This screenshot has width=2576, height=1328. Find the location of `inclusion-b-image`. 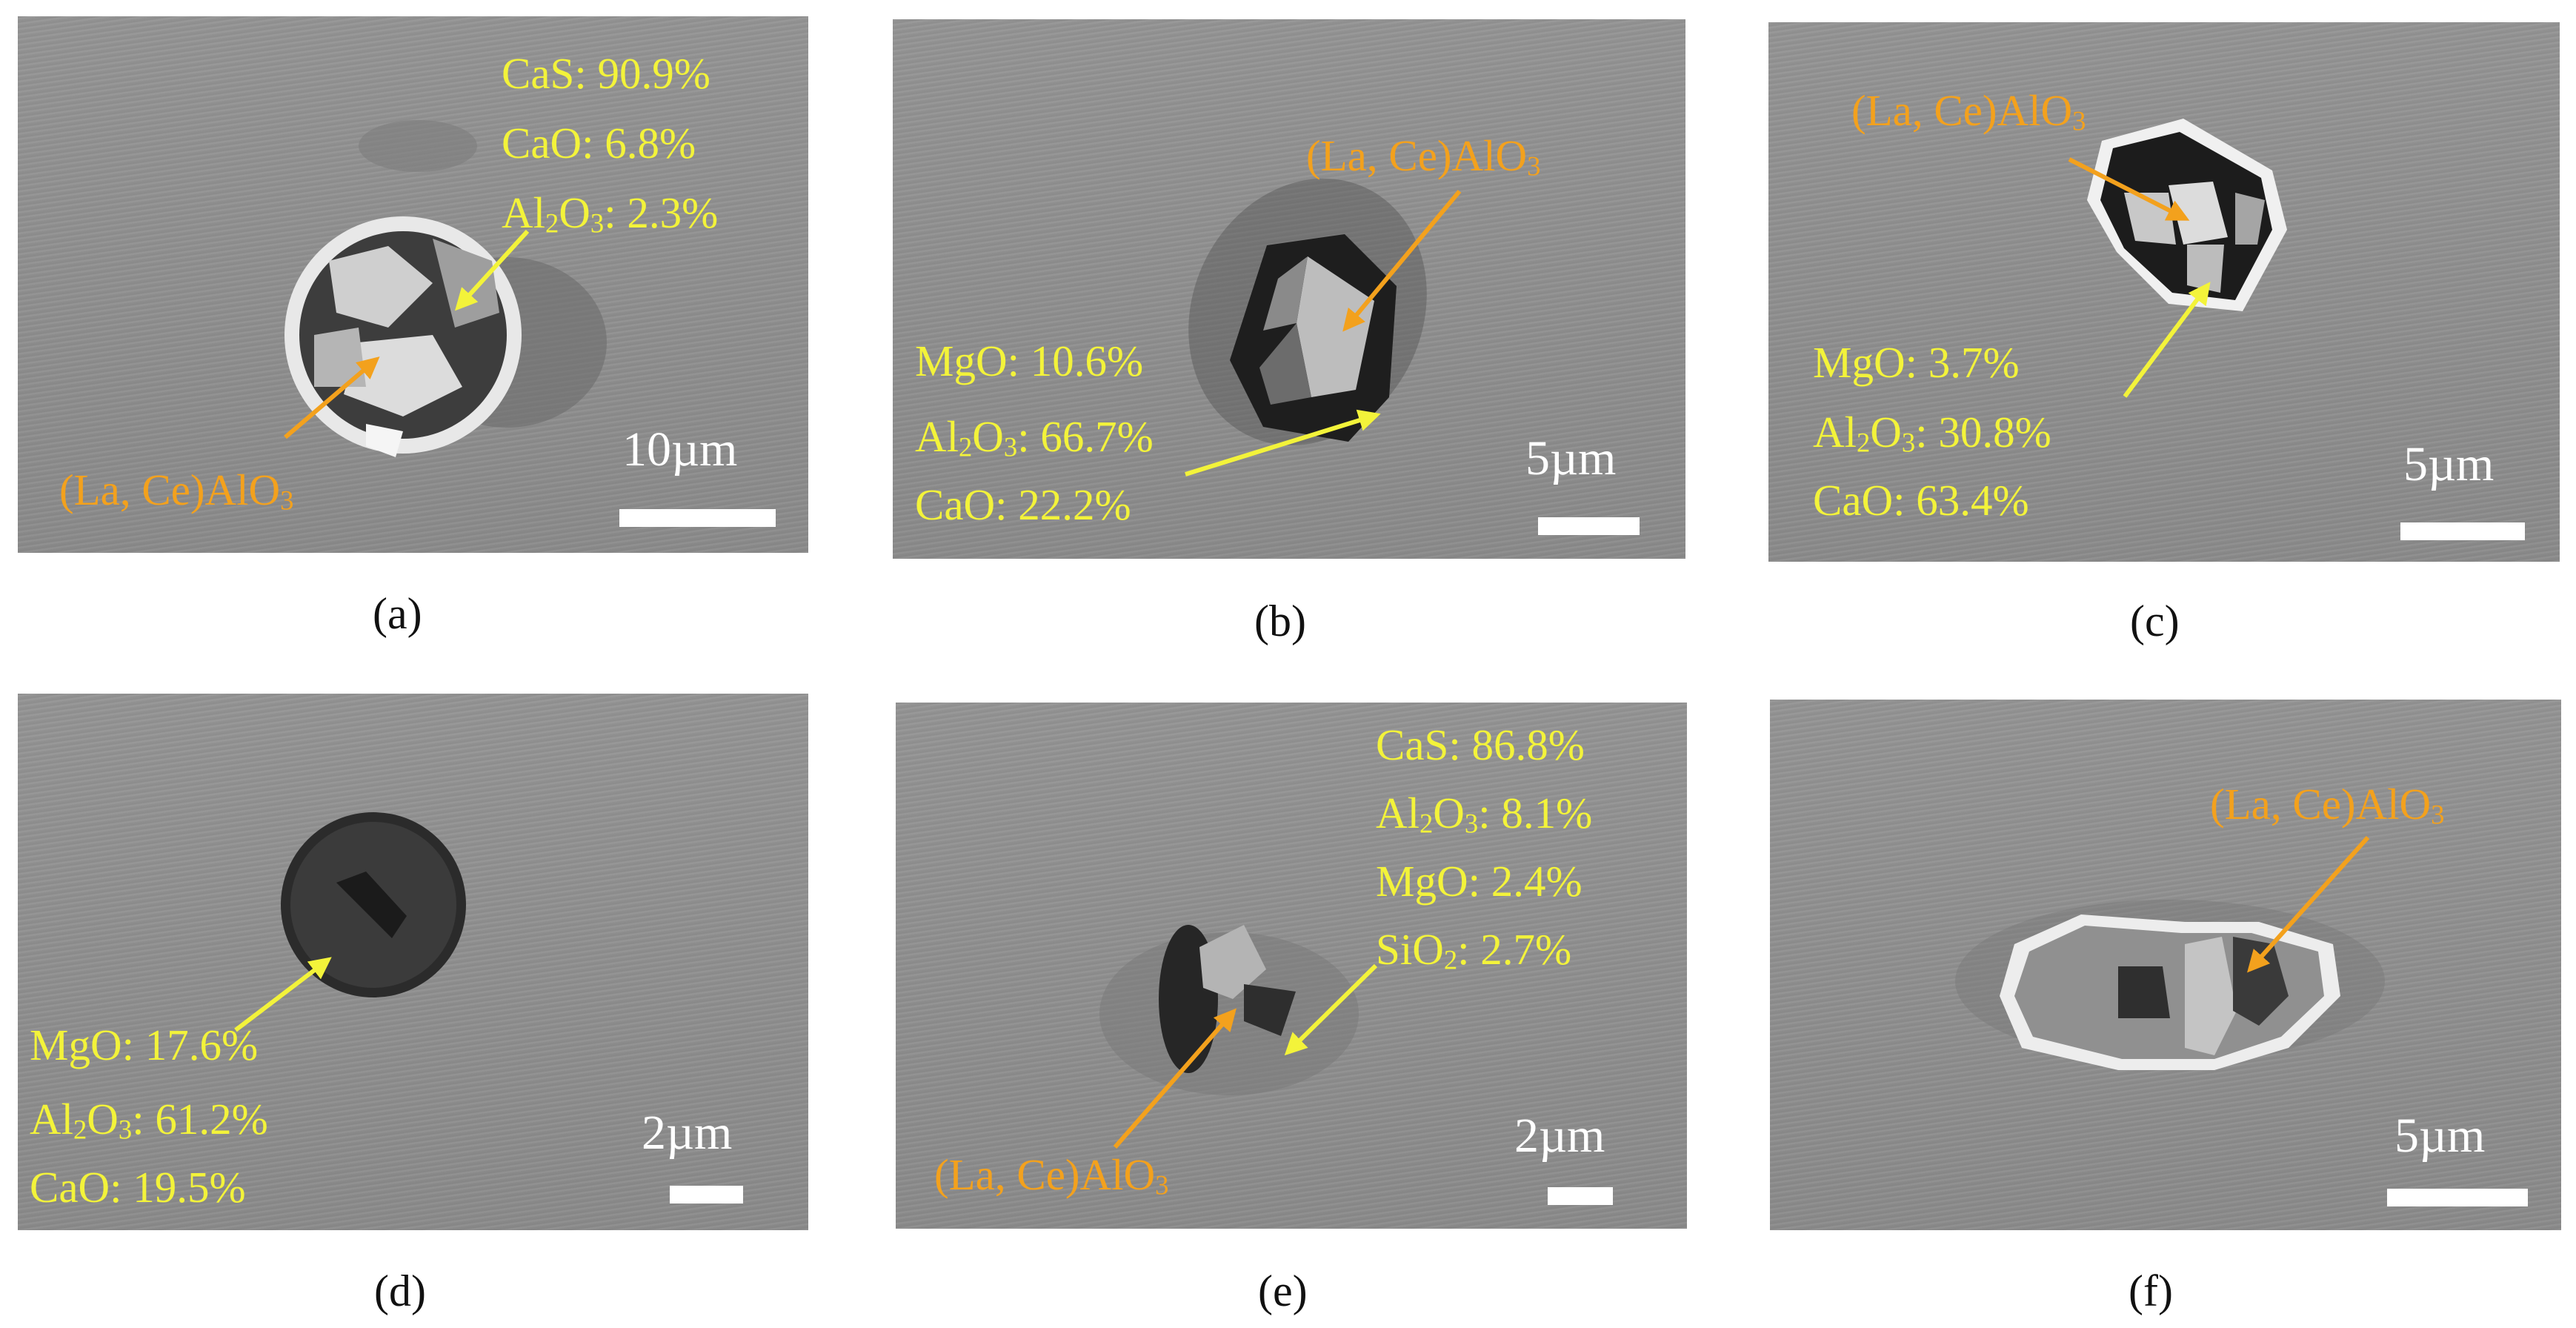

inclusion-b-image is located at coordinates (1307, 312).